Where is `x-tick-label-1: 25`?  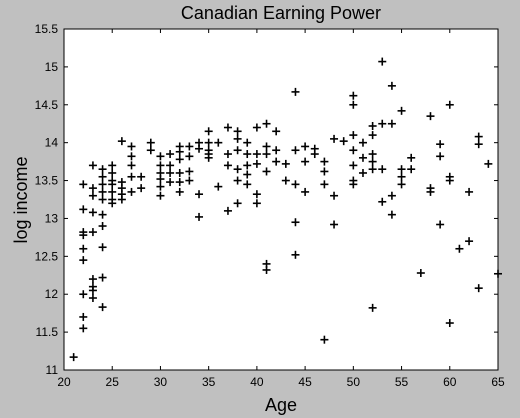
x-tick-label-1: 25 is located at coordinates (113, 382).